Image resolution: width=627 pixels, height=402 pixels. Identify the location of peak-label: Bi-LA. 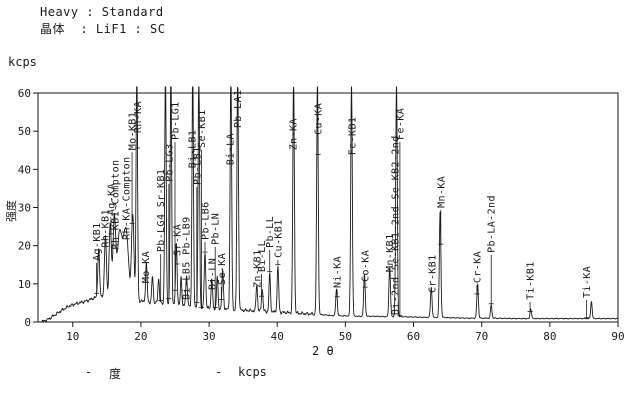
(231, 149).